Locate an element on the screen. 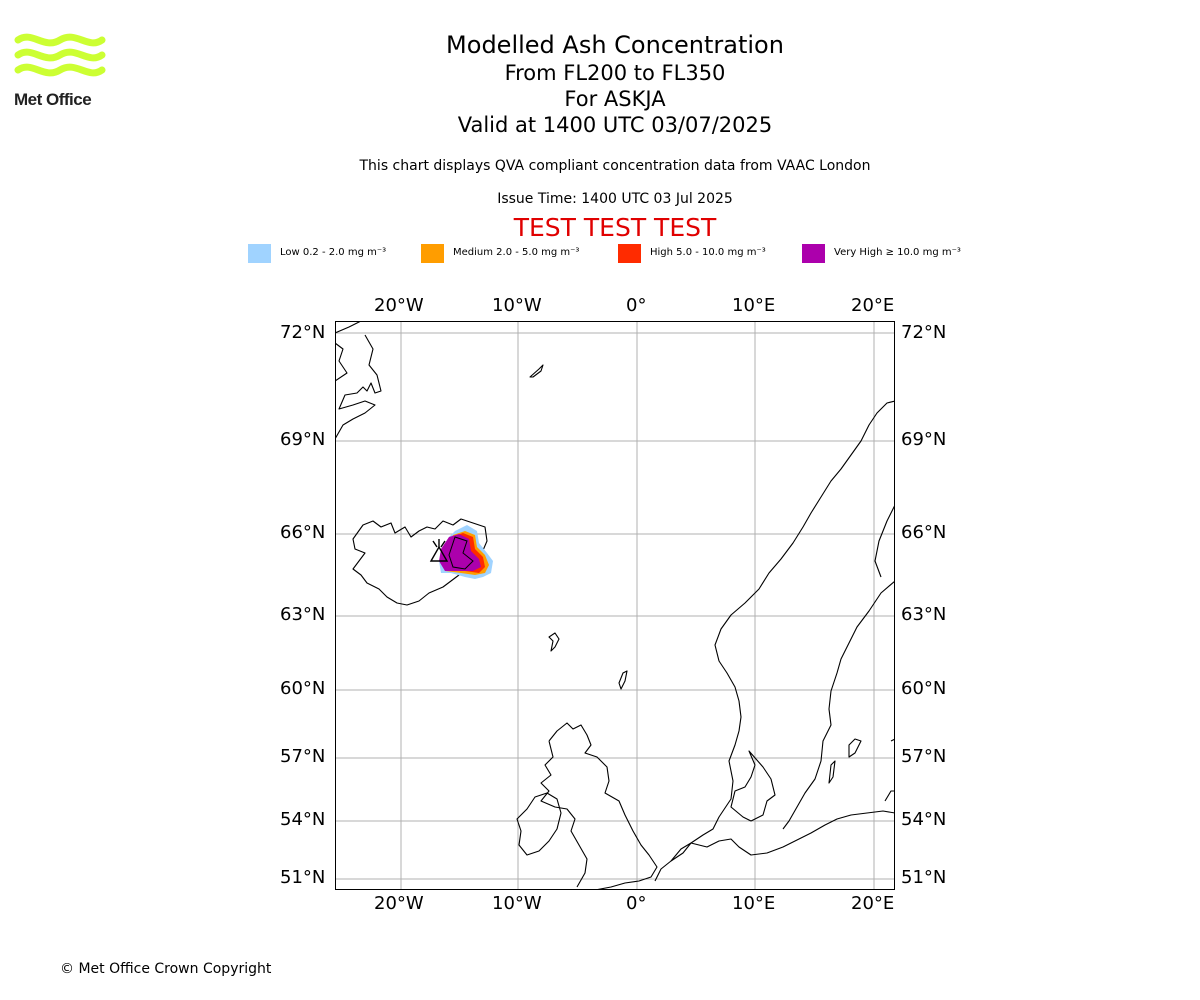 The image size is (1200, 1000). legend-swatch-very-high is located at coordinates (813, 253).